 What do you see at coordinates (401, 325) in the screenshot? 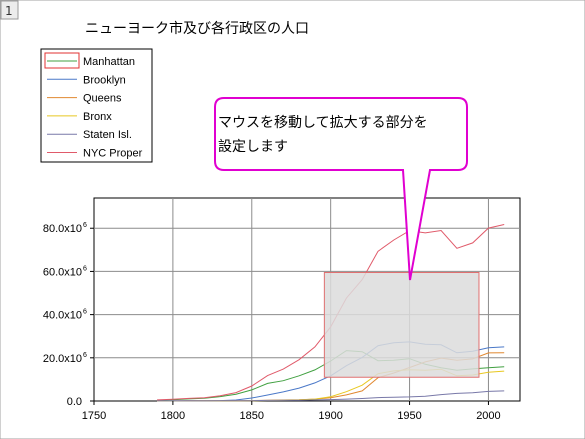
I see `zoom-selection-rect` at bounding box center [401, 325].